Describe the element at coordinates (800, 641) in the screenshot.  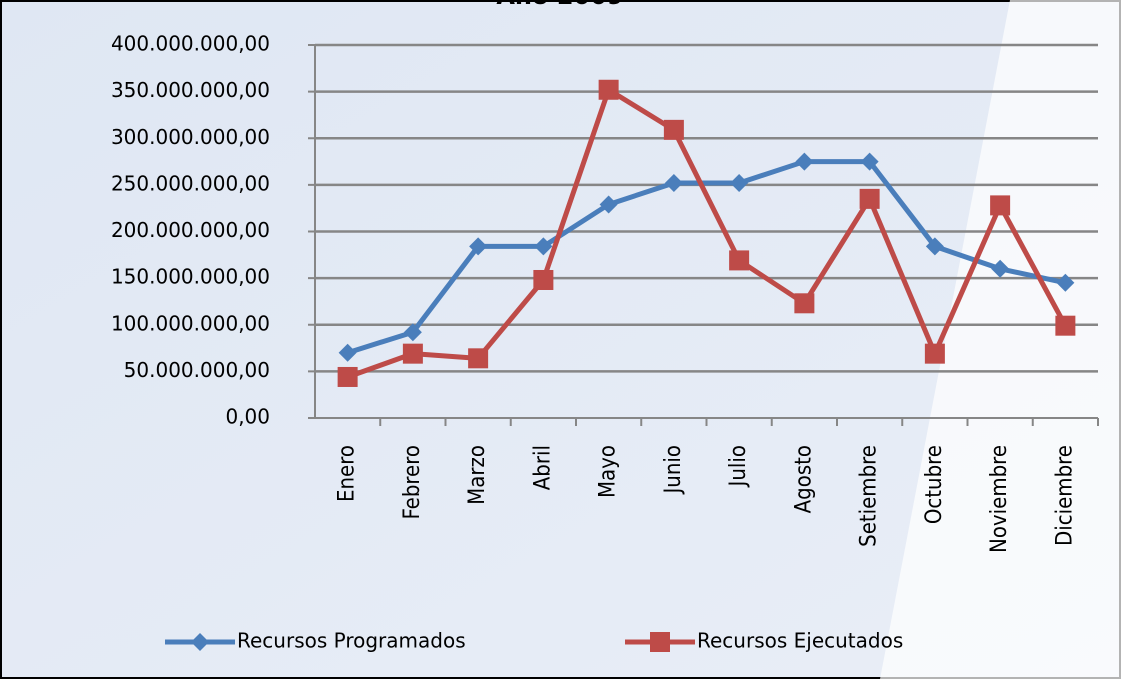
I see `legend-label: Recursos Ejecutados` at that location.